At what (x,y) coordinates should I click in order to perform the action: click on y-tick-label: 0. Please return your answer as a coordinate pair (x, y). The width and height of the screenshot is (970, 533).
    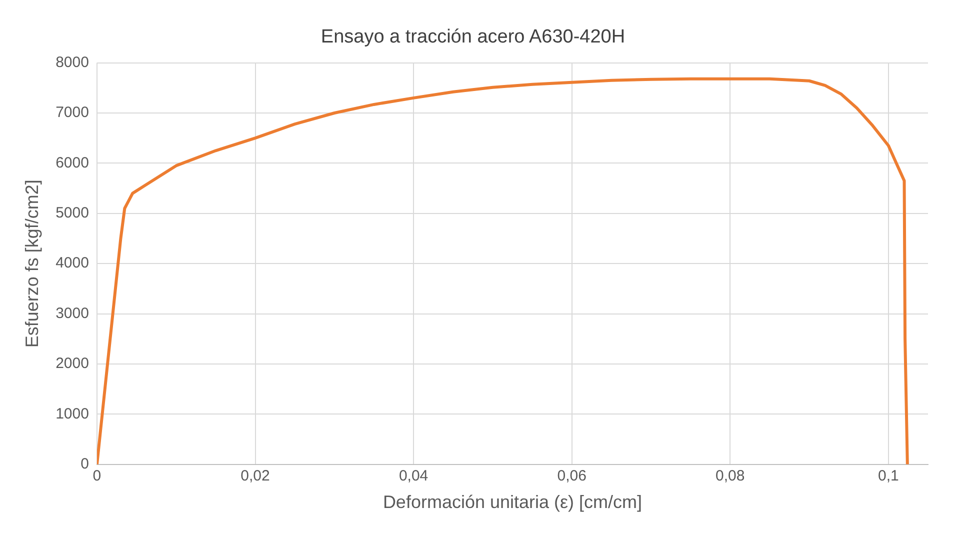
    Looking at the image, I should click on (84, 464).